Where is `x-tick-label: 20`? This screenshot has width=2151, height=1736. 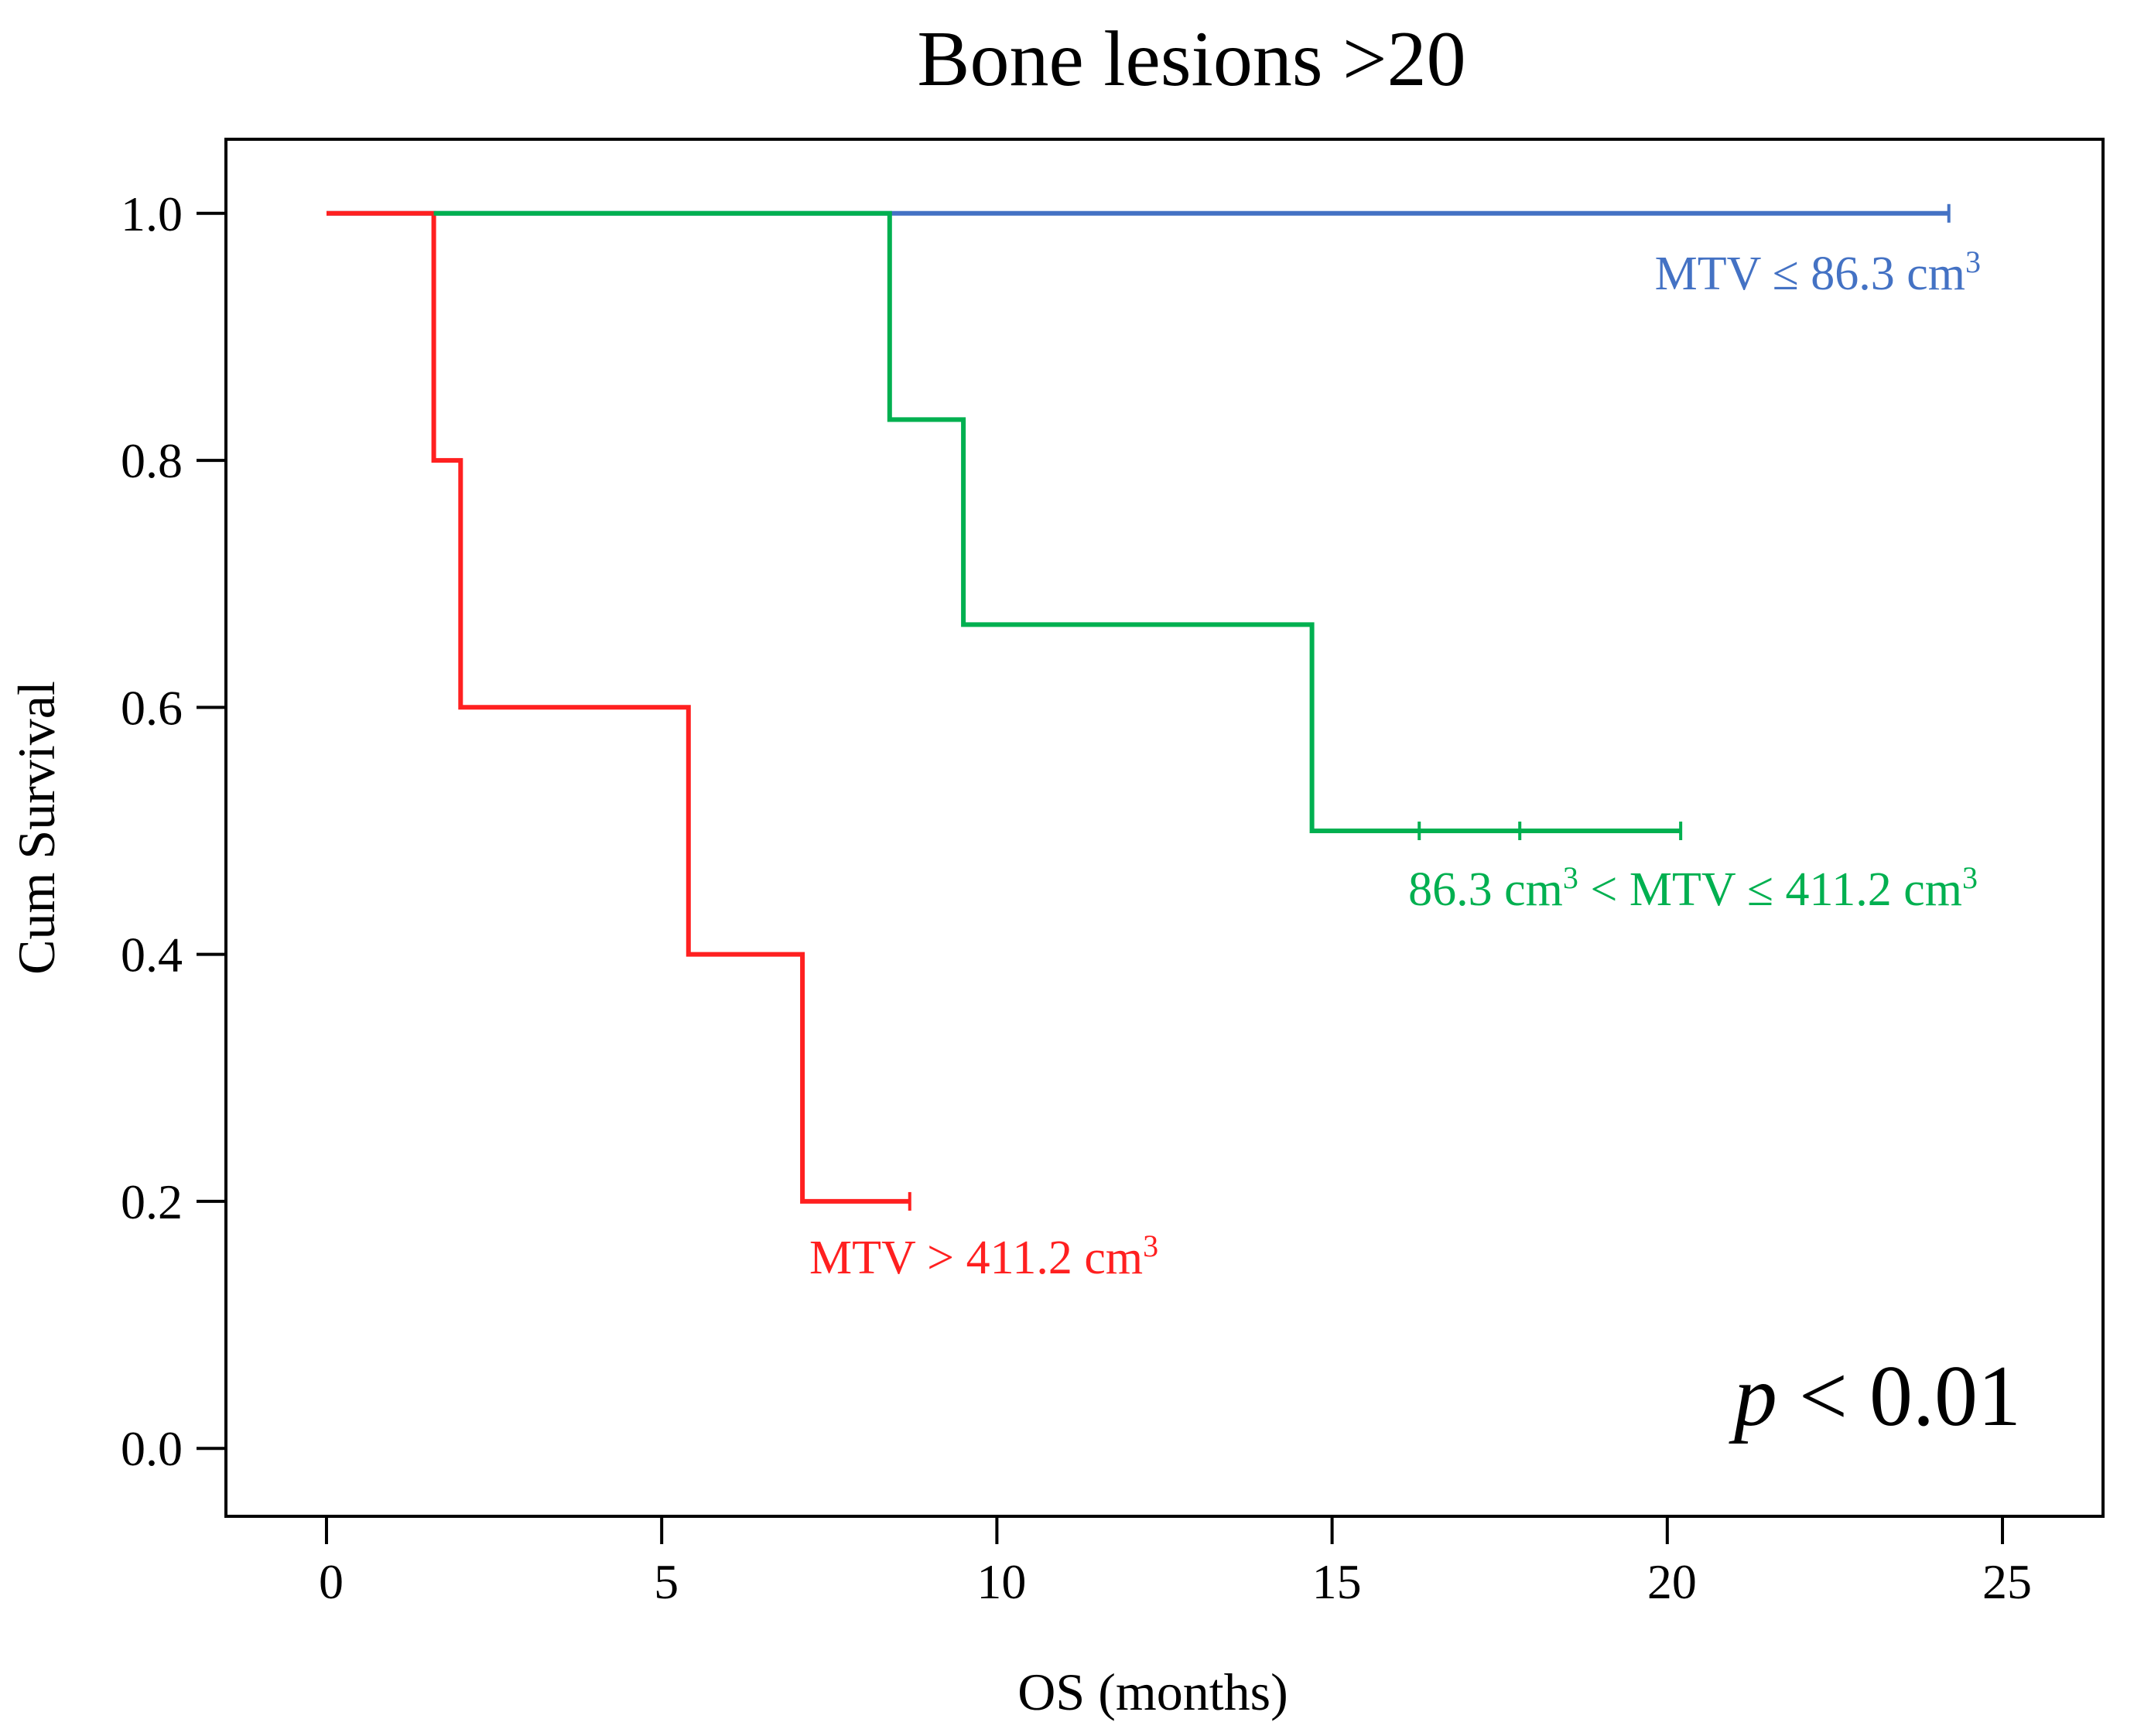 x-tick-label: 20 is located at coordinates (1672, 1581).